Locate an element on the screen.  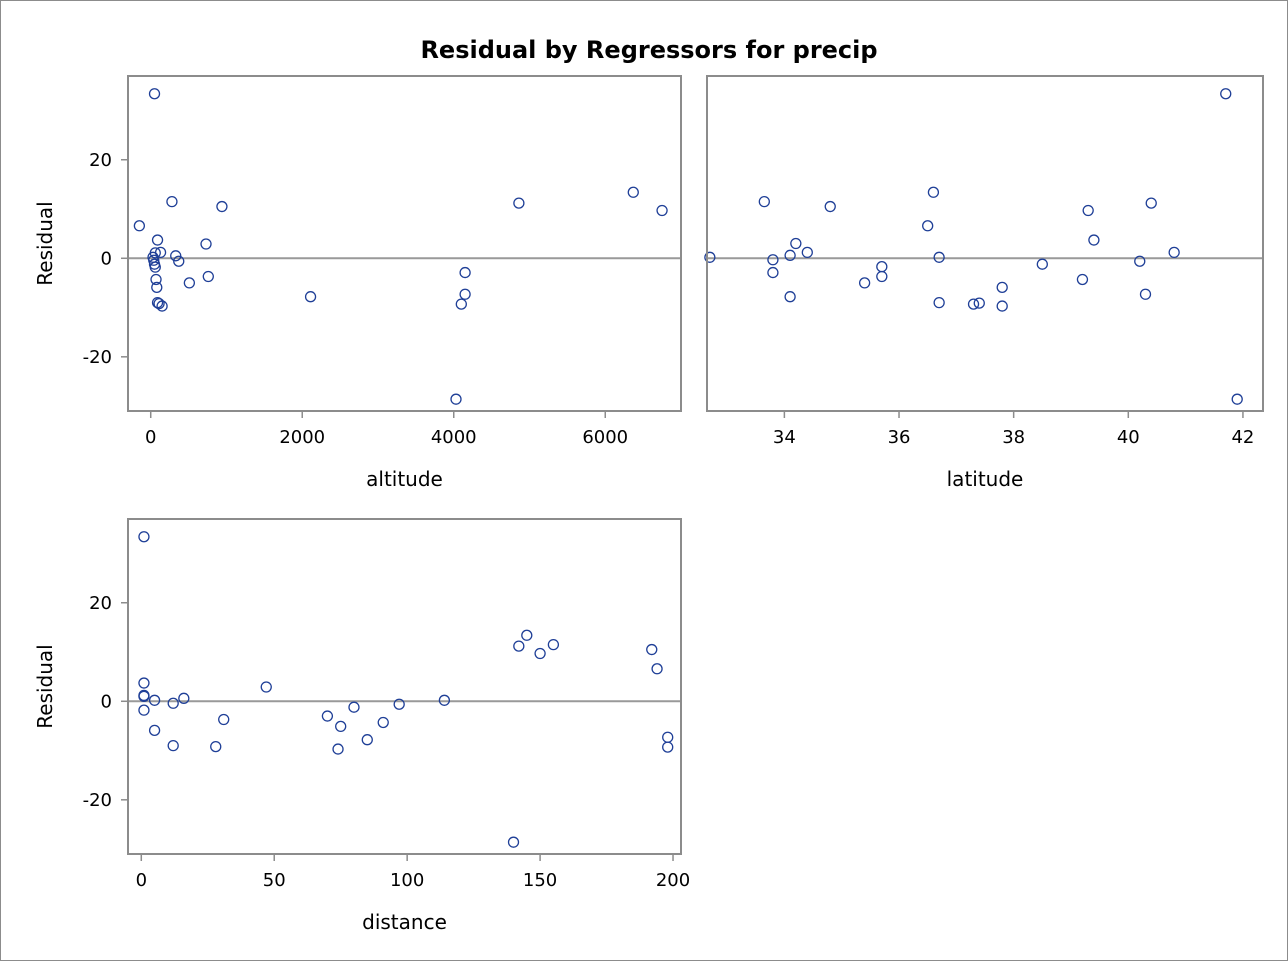
x-tick-label: 4000 is located at coordinates (454, 437).